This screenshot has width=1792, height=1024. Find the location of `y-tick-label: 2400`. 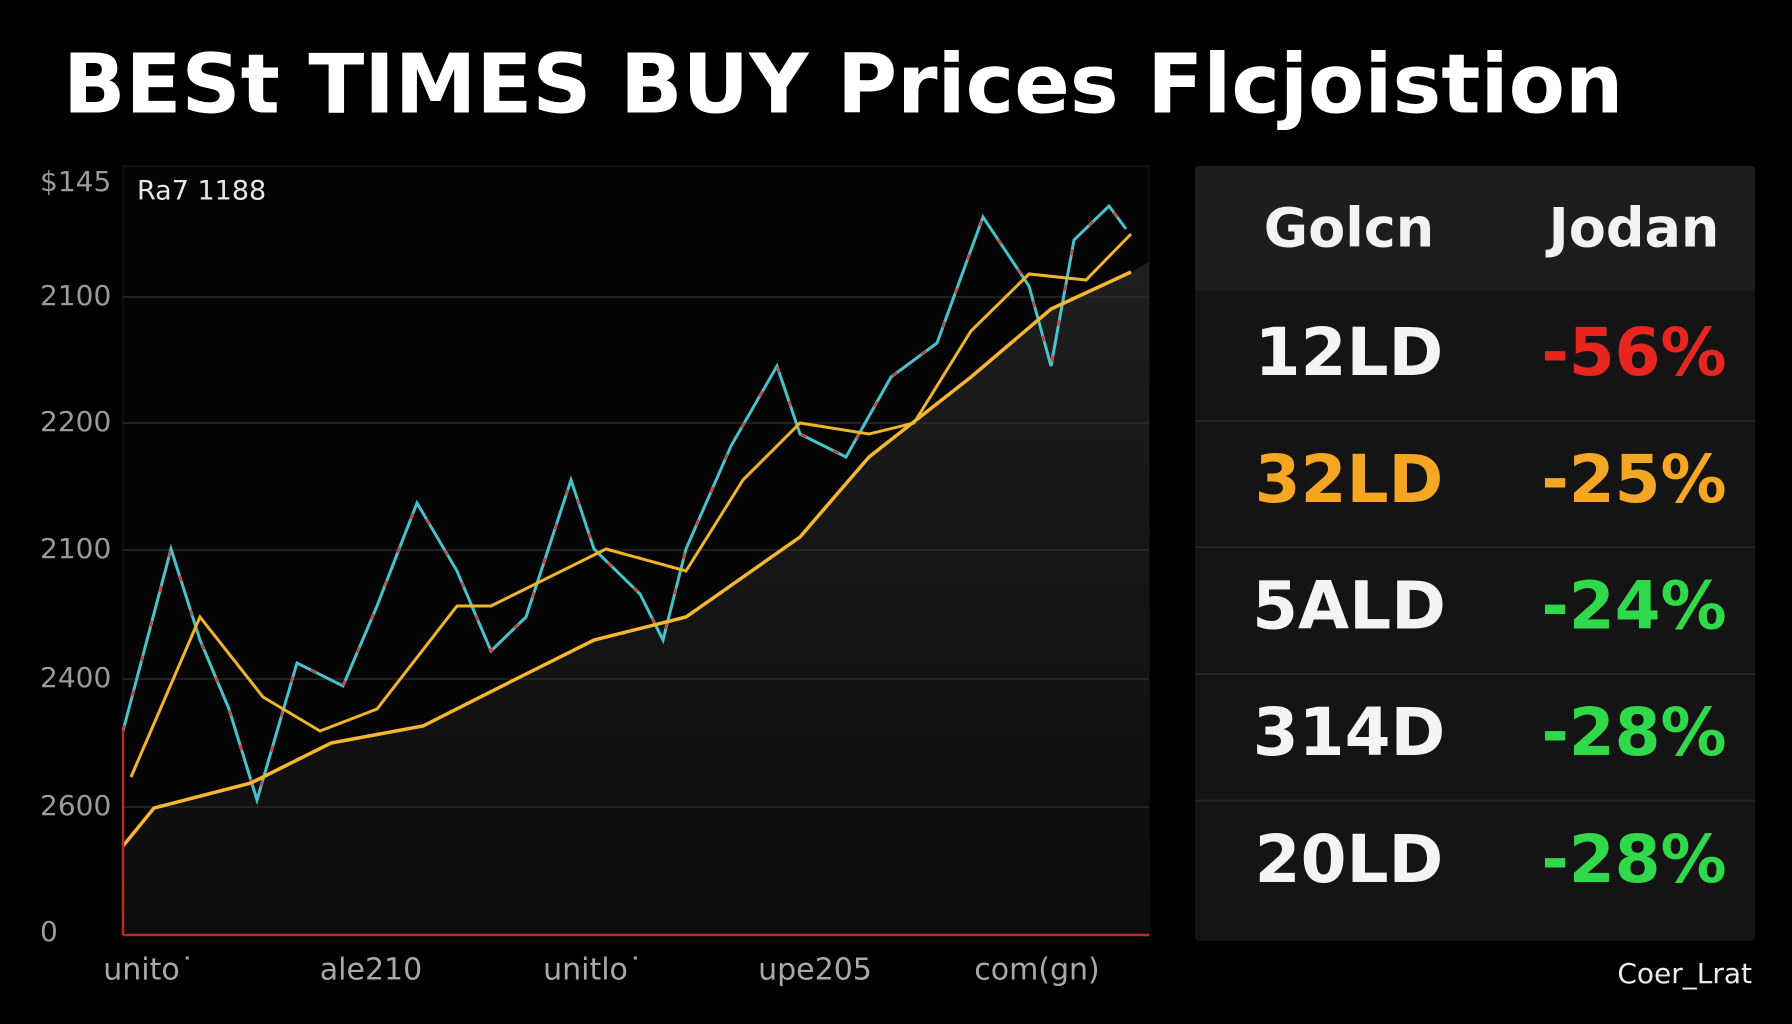

y-tick-label: 2400 is located at coordinates (75, 677).